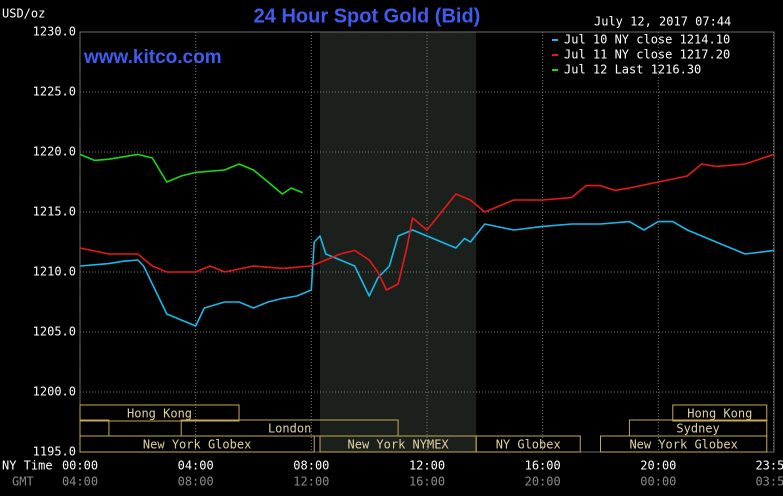 The width and height of the screenshot is (783, 496). I want to click on session-label: NY Globex, so click(528, 445).